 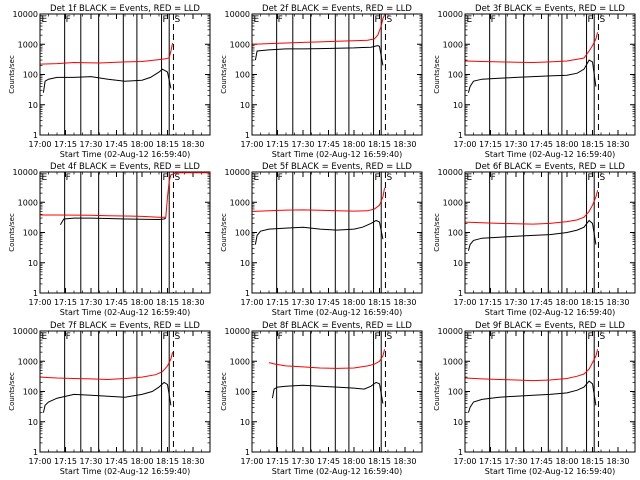 I want to click on panel-title: Det 4f BLACK = Events, RED = LLD, so click(x=125, y=167).